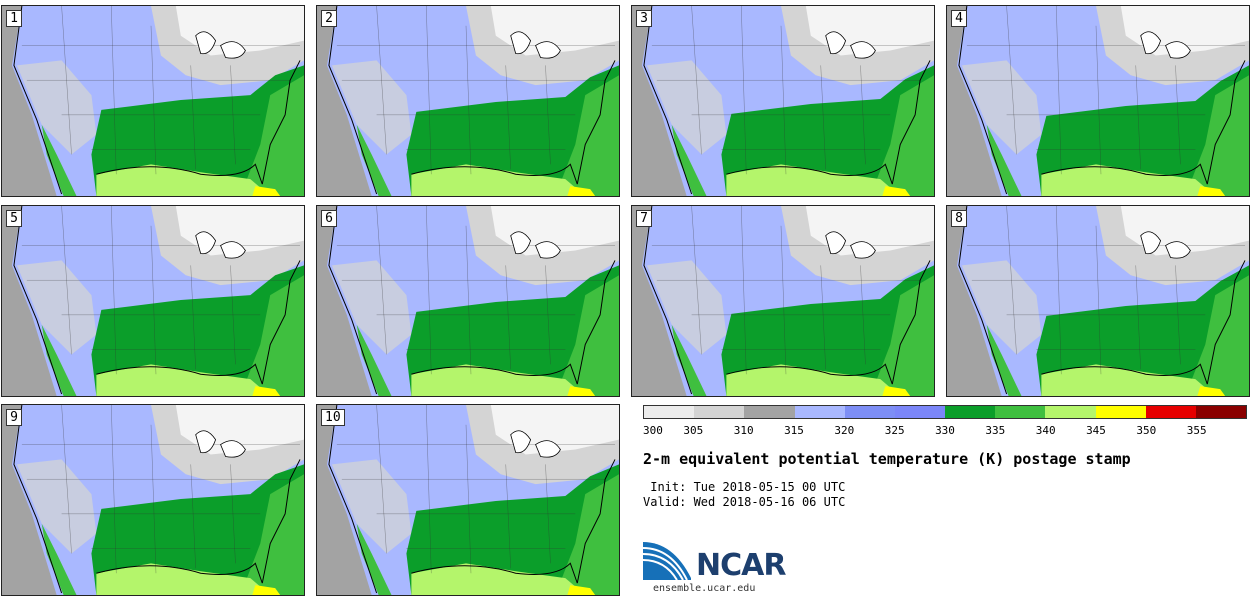 This screenshot has height=597, width=1260. What do you see at coordinates (329, 218) in the screenshot?
I see `member-number: 6` at bounding box center [329, 218].